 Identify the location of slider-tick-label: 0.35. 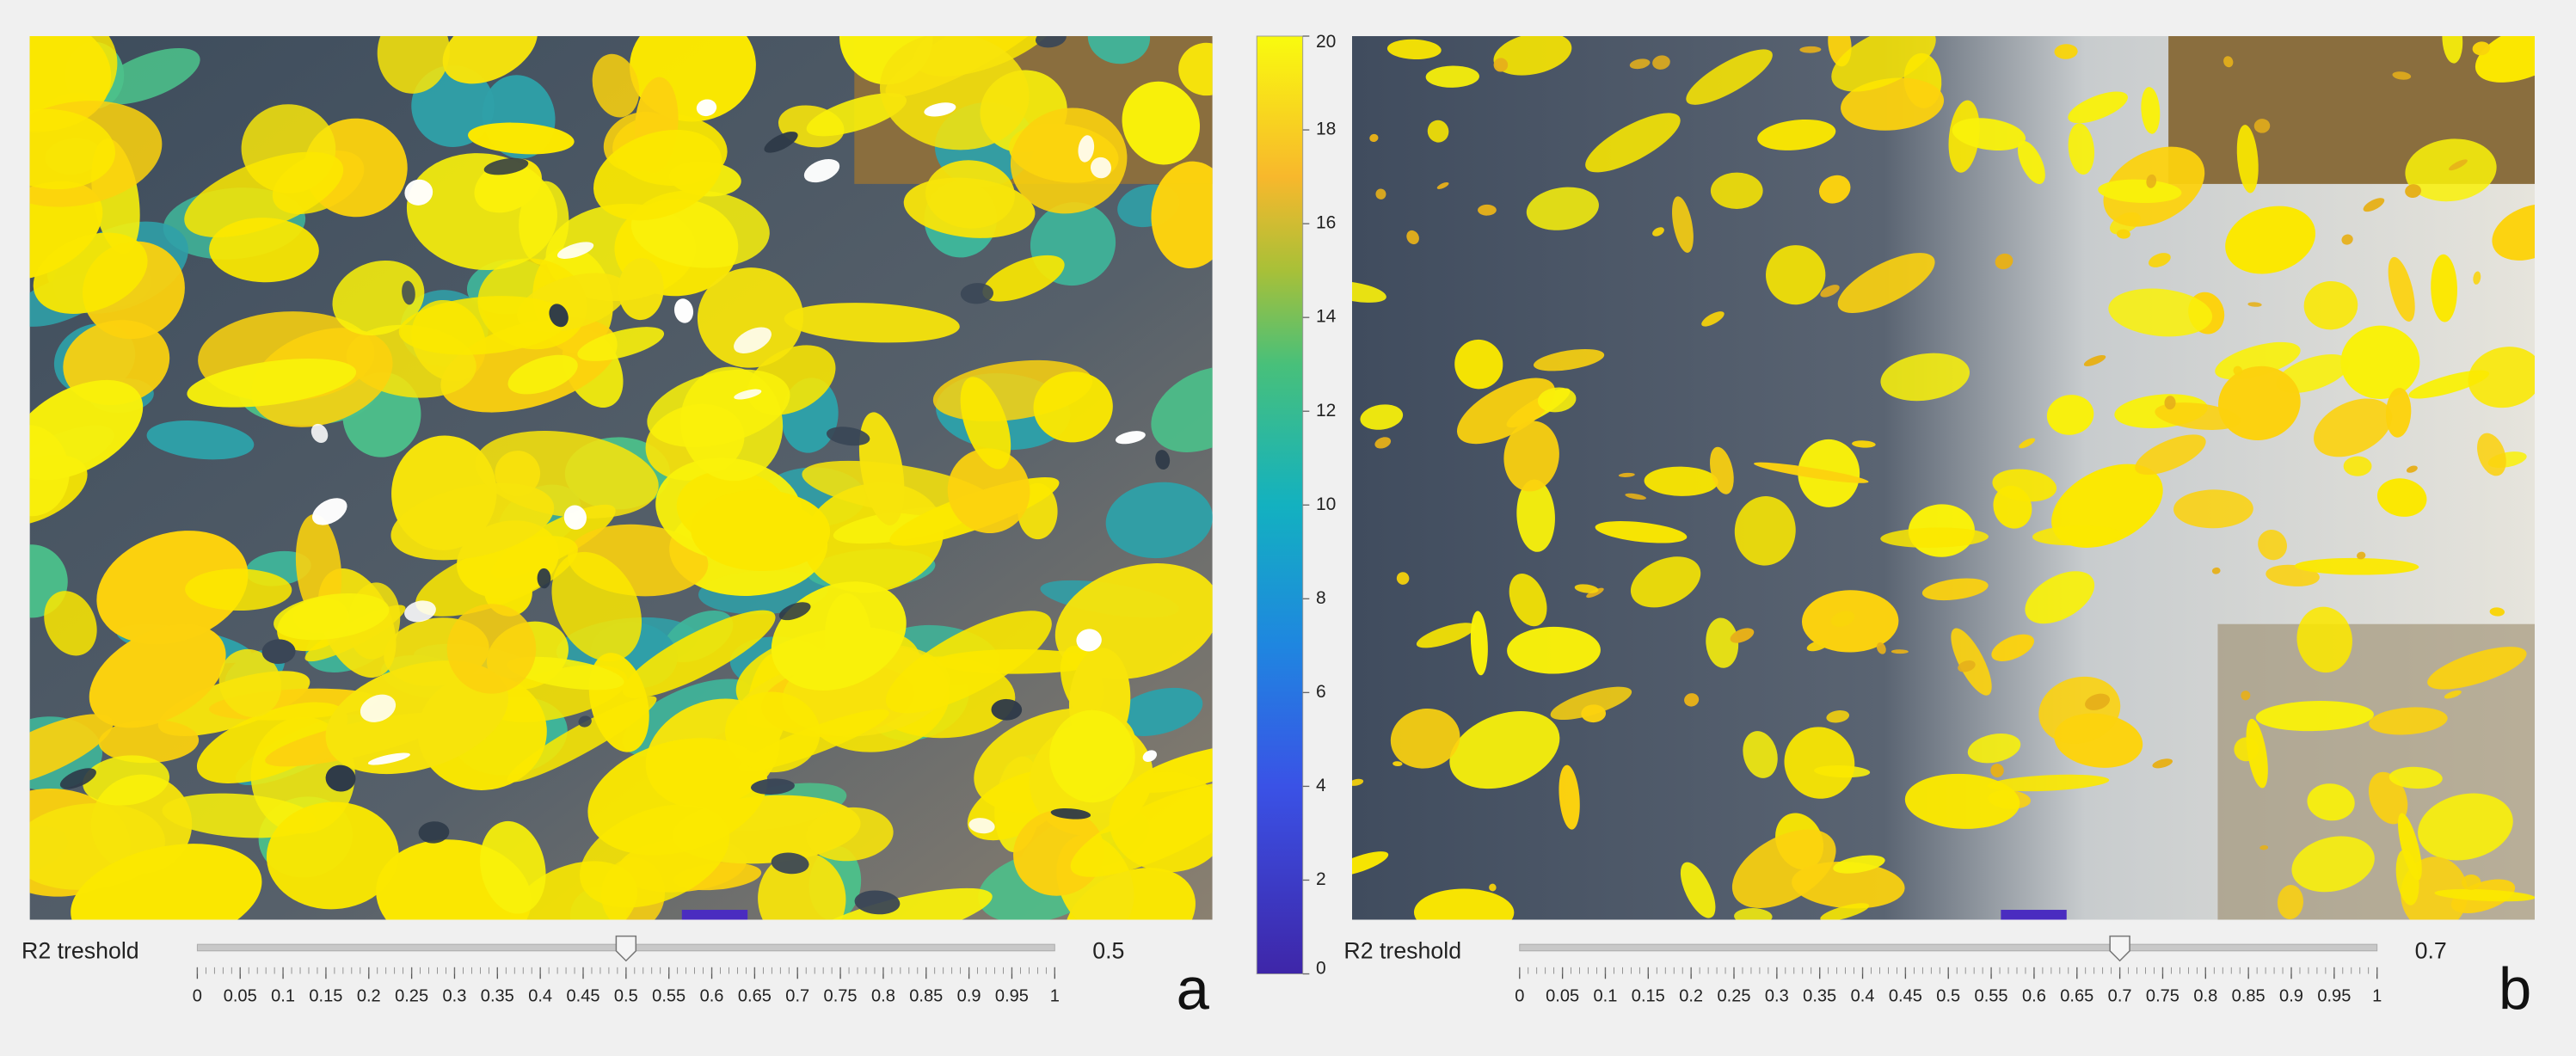
(1819, 996).